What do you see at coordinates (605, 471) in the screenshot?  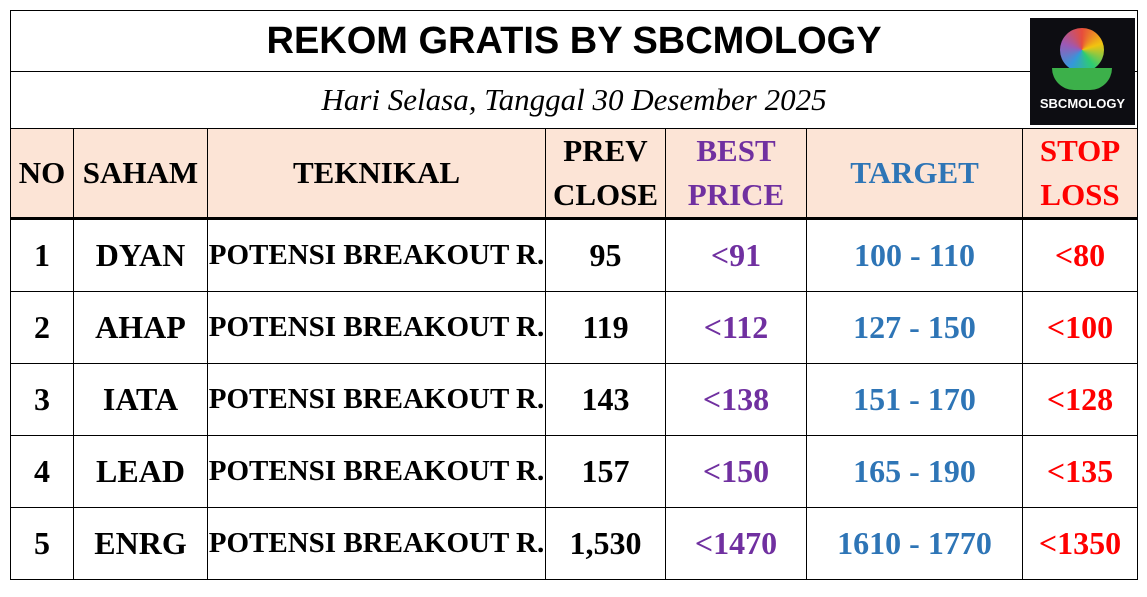 I see `cell: 157` at bounding box center [605, 471].